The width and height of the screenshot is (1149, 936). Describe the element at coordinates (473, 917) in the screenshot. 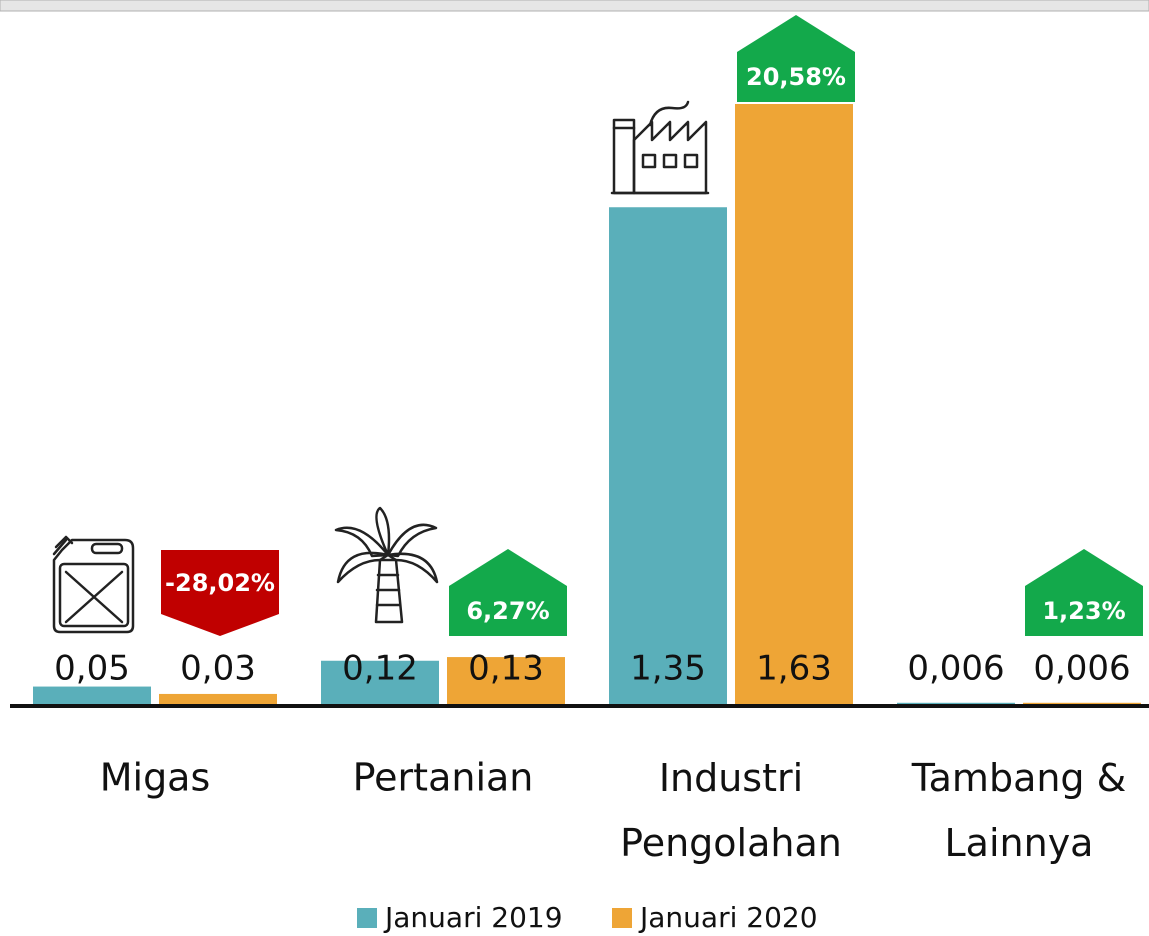

I see `legend-label: Januari 2019` at that location.